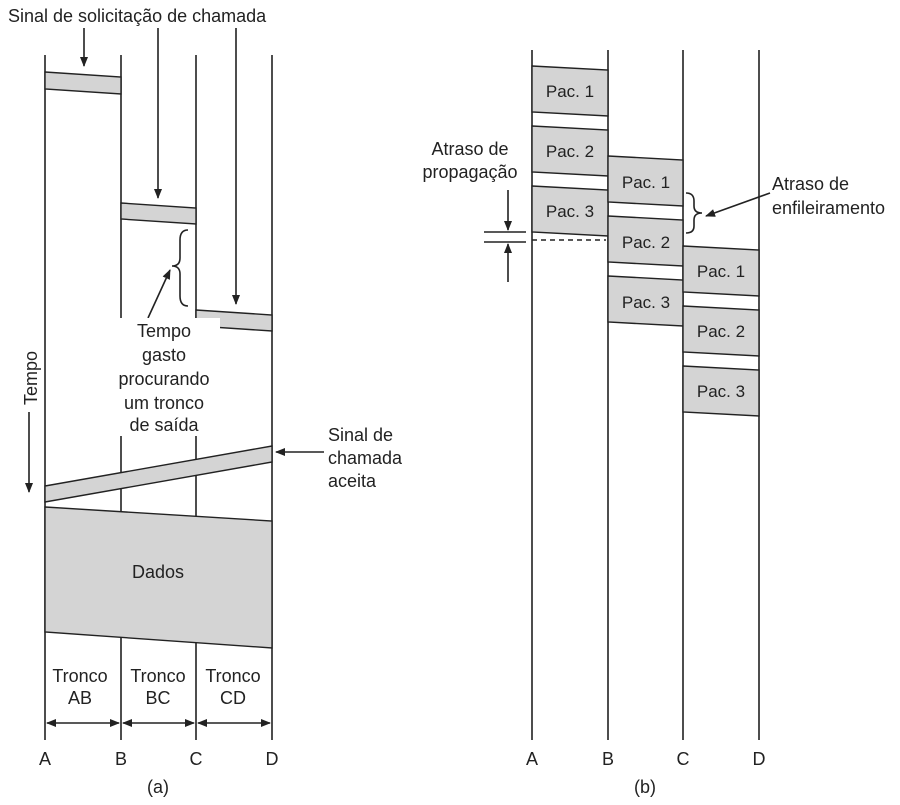 This screenshot has height=805, width=900. I want to click on packet-cd-2-label: Pac. 2, so click(721, 331).